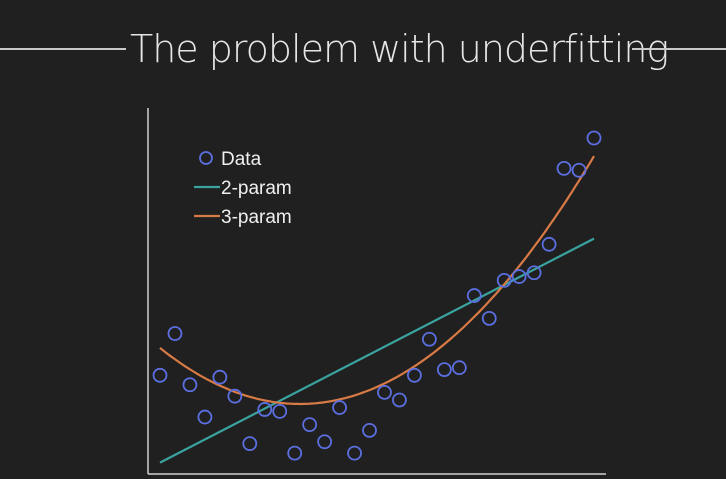  I want to click on legend-label-3-param: 3-param, so click(256, 217).